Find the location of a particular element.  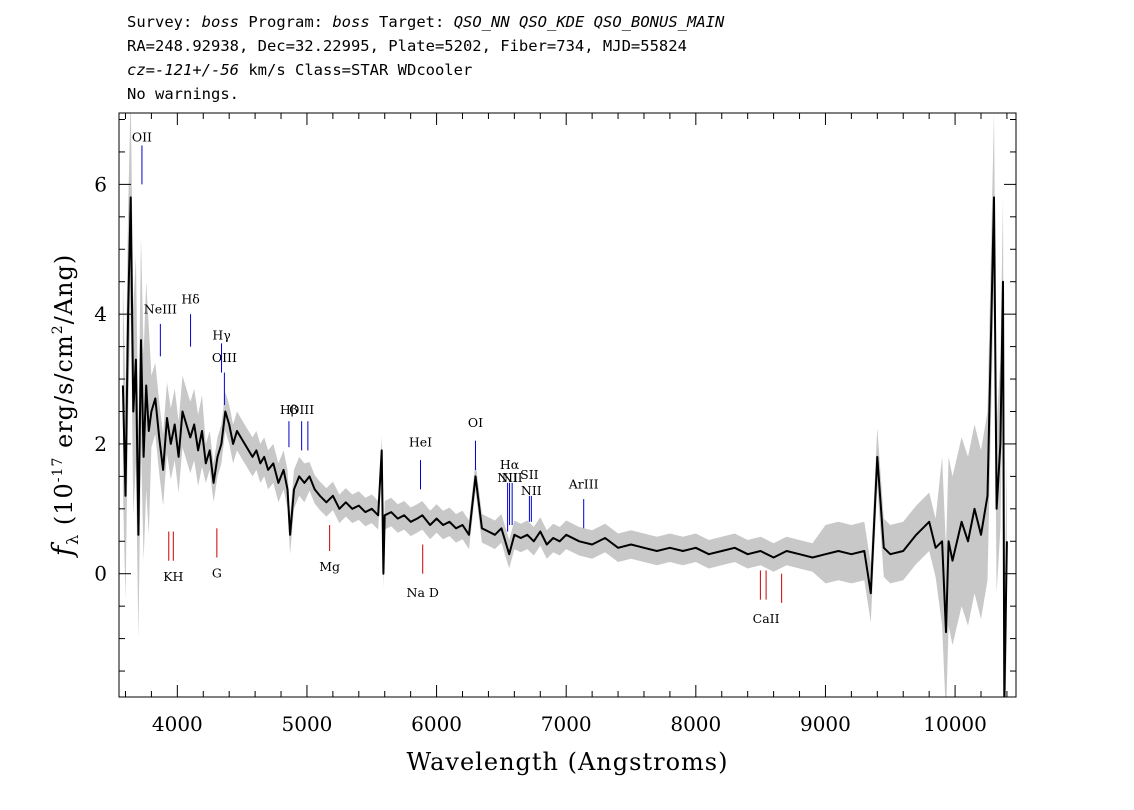

emission-line-label: Hδ is located at coordinates (190, 299).